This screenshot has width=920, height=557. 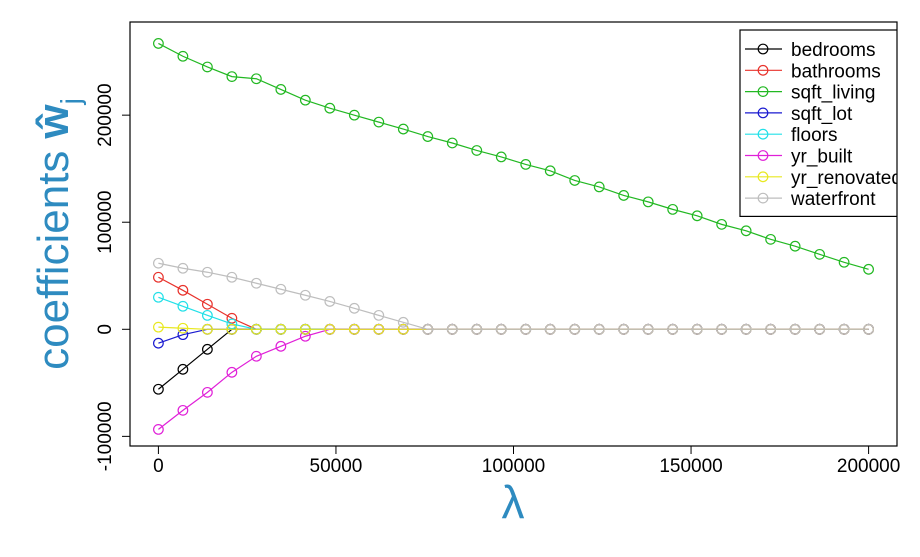 What do you see at coordinates (846, 178) in the screenshot?
I see `legend-label: yr_renovated` at bounding box center [846, 178].